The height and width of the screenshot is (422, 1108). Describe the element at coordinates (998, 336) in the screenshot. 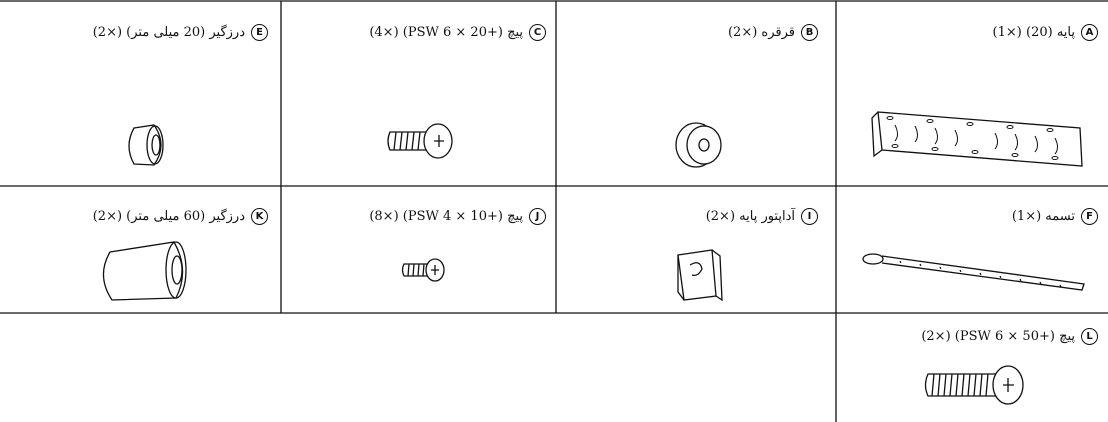

I see `part-name: پیچ (+PSW 6 × 50) (×2)` at that location.